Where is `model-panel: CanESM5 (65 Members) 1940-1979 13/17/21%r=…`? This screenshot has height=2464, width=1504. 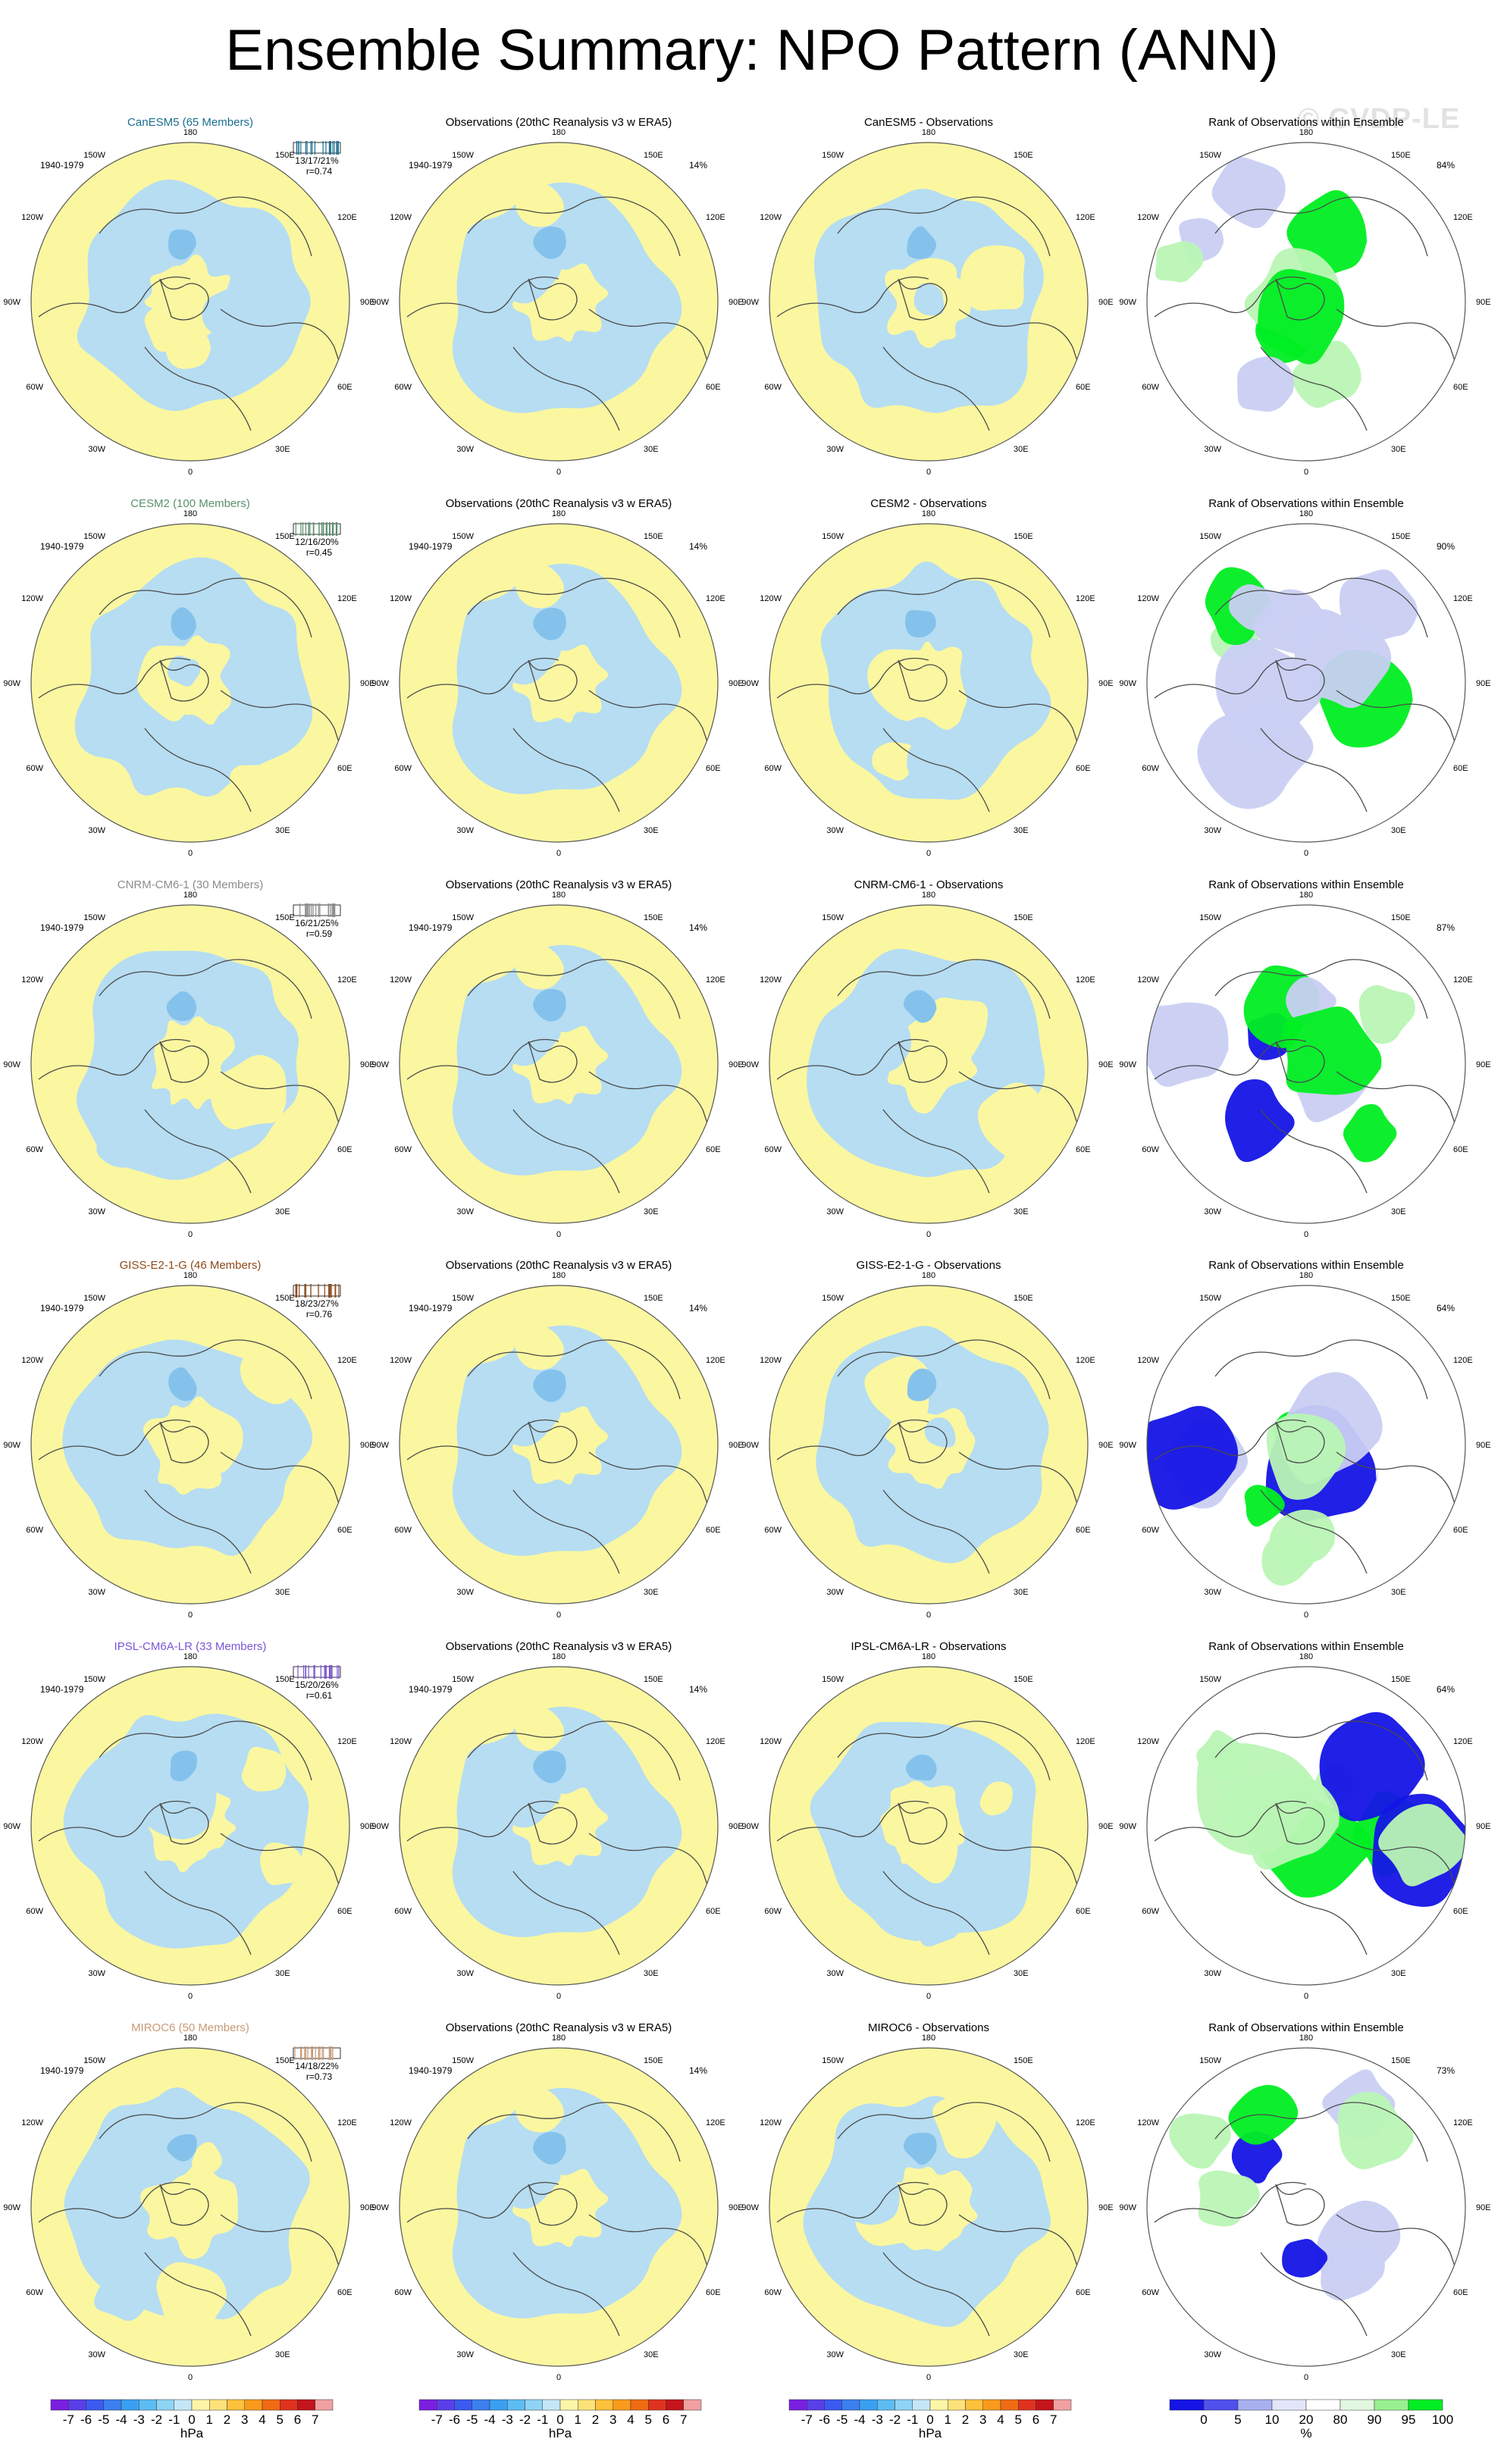
model-panel: CanESM5 (65 Members) 1940-1979 13/17/21%r=… is located at coordinates (188, 296).